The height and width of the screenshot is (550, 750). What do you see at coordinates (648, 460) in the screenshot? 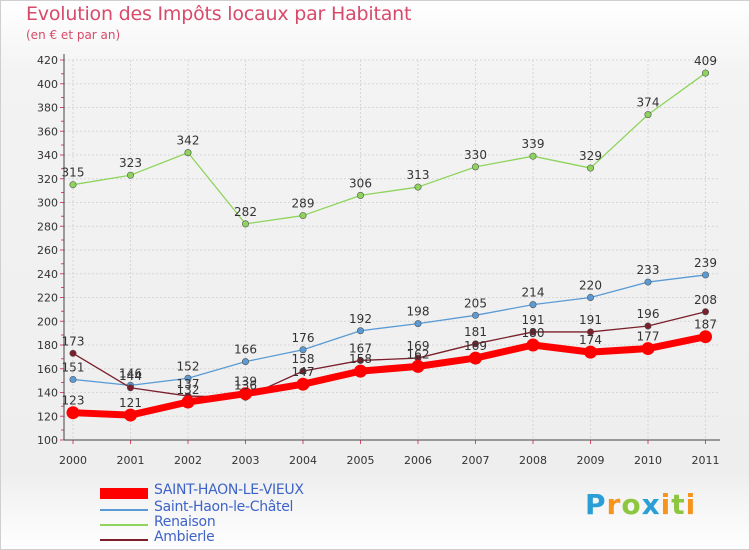
I see `x-tick-label: 2010` at bounding box center [648, 460].